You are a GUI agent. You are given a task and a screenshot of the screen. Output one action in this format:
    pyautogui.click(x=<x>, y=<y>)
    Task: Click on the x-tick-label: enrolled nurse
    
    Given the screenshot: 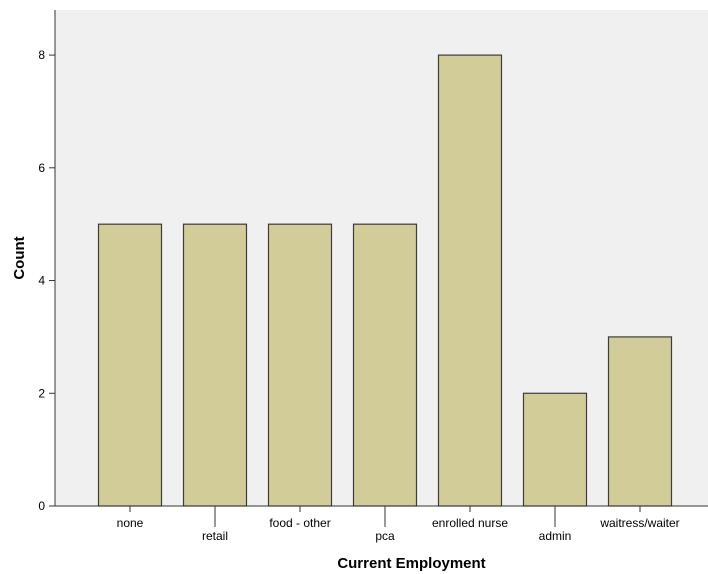 What is the action you would take?
    pyautogui.click(x=470, y=523)
    